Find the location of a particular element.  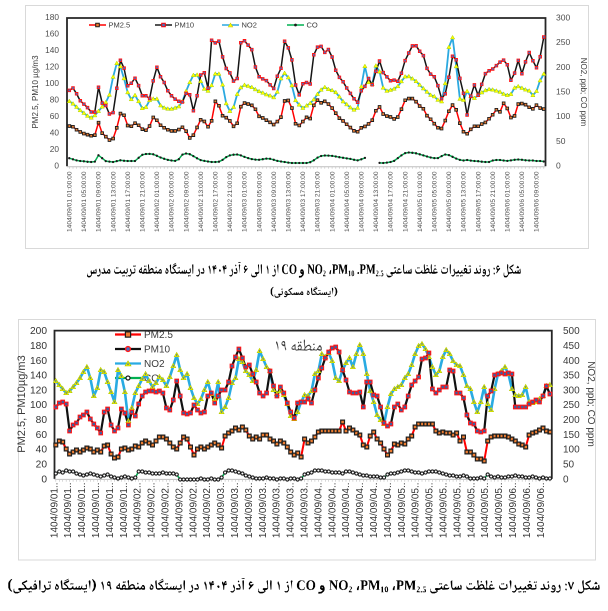

svg-text: 1404/09/03 09:00:00 is located at coordinates (274, 201).